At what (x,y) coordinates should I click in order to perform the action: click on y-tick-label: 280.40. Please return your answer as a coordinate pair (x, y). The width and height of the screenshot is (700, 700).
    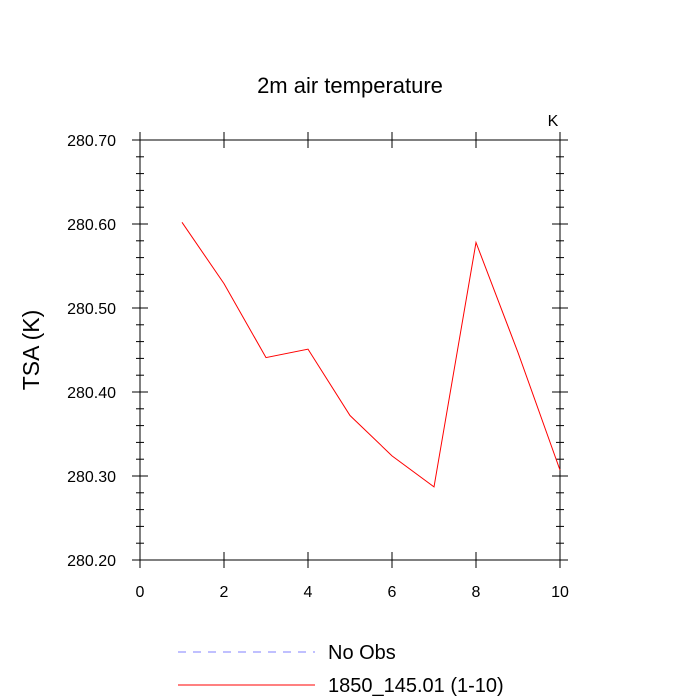
    Looking at the image, I should click on (91, 393).